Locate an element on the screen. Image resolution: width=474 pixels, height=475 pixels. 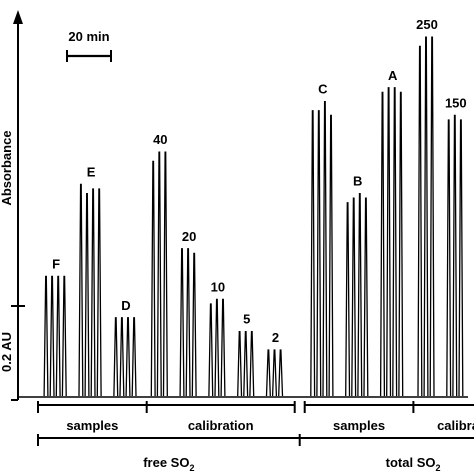
y-axis-label: Absorbance is located at coordinates (7, 167).